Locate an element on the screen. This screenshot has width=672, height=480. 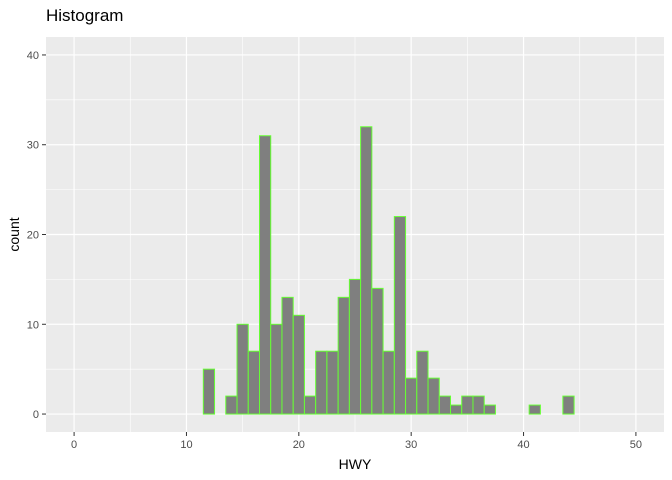
y-tick-label: 30 is located at coordinates (33, 146).